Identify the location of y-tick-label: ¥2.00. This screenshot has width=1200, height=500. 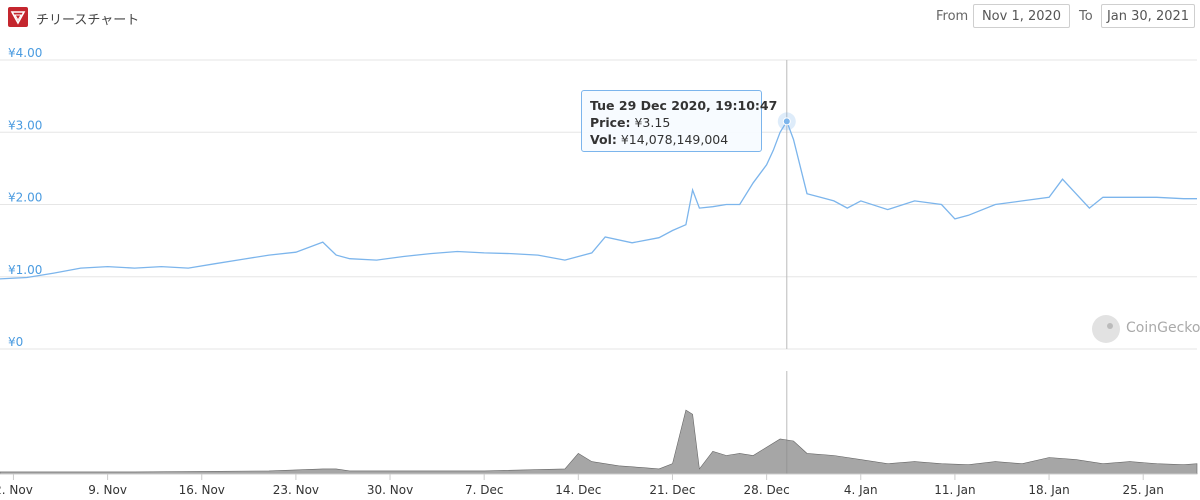
(25, 198).